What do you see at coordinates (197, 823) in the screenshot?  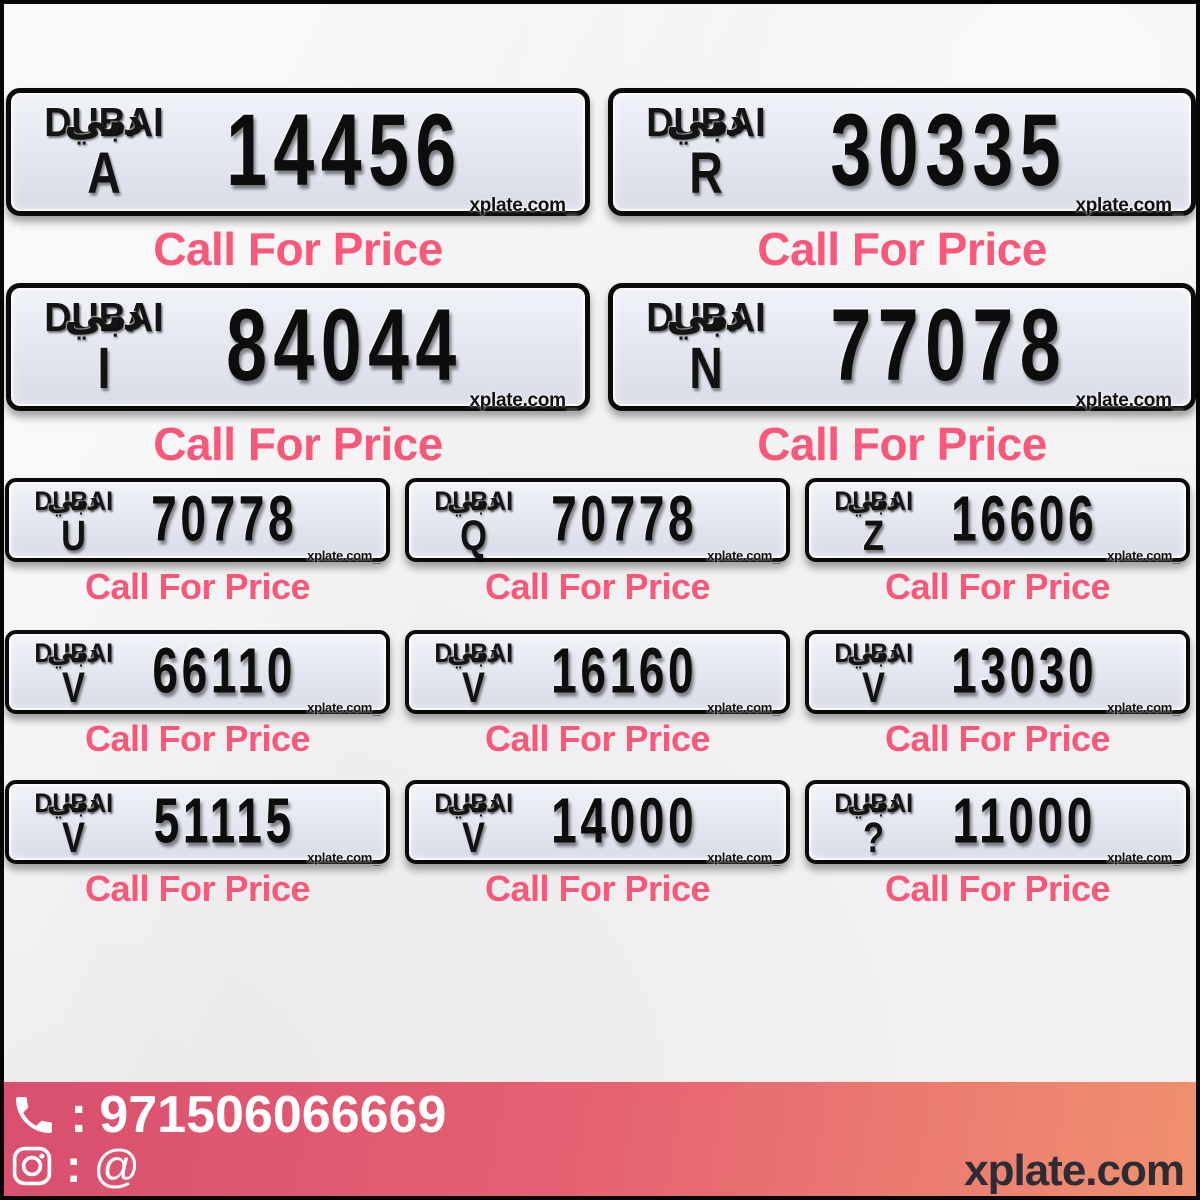 I see `license-plate: DUBAI دبي V 51115 xplate.com_` at bounding box center [197, 823].